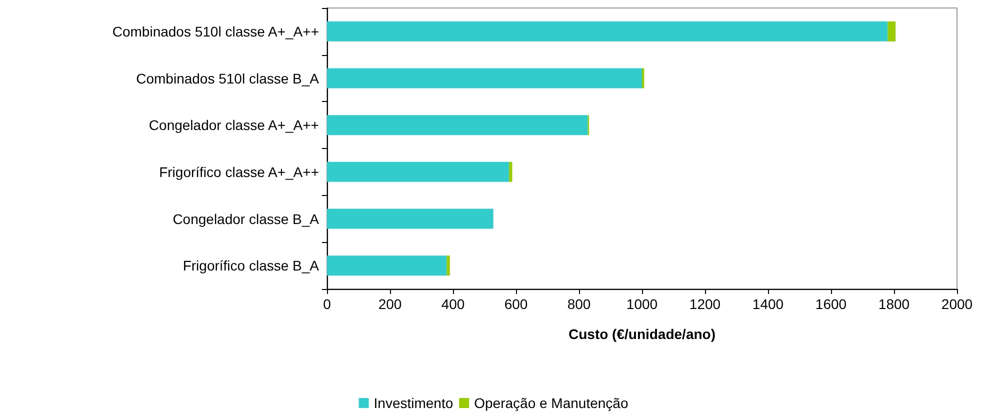 This screenshot has width=987, height=417. I want to click on y-tick-label: Frigorífico classe B_A, so click(251, 266).